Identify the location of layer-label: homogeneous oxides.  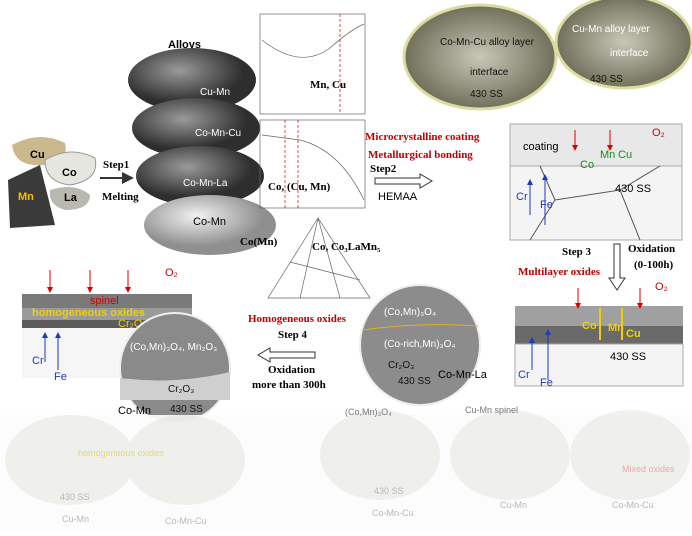
(88, 313).